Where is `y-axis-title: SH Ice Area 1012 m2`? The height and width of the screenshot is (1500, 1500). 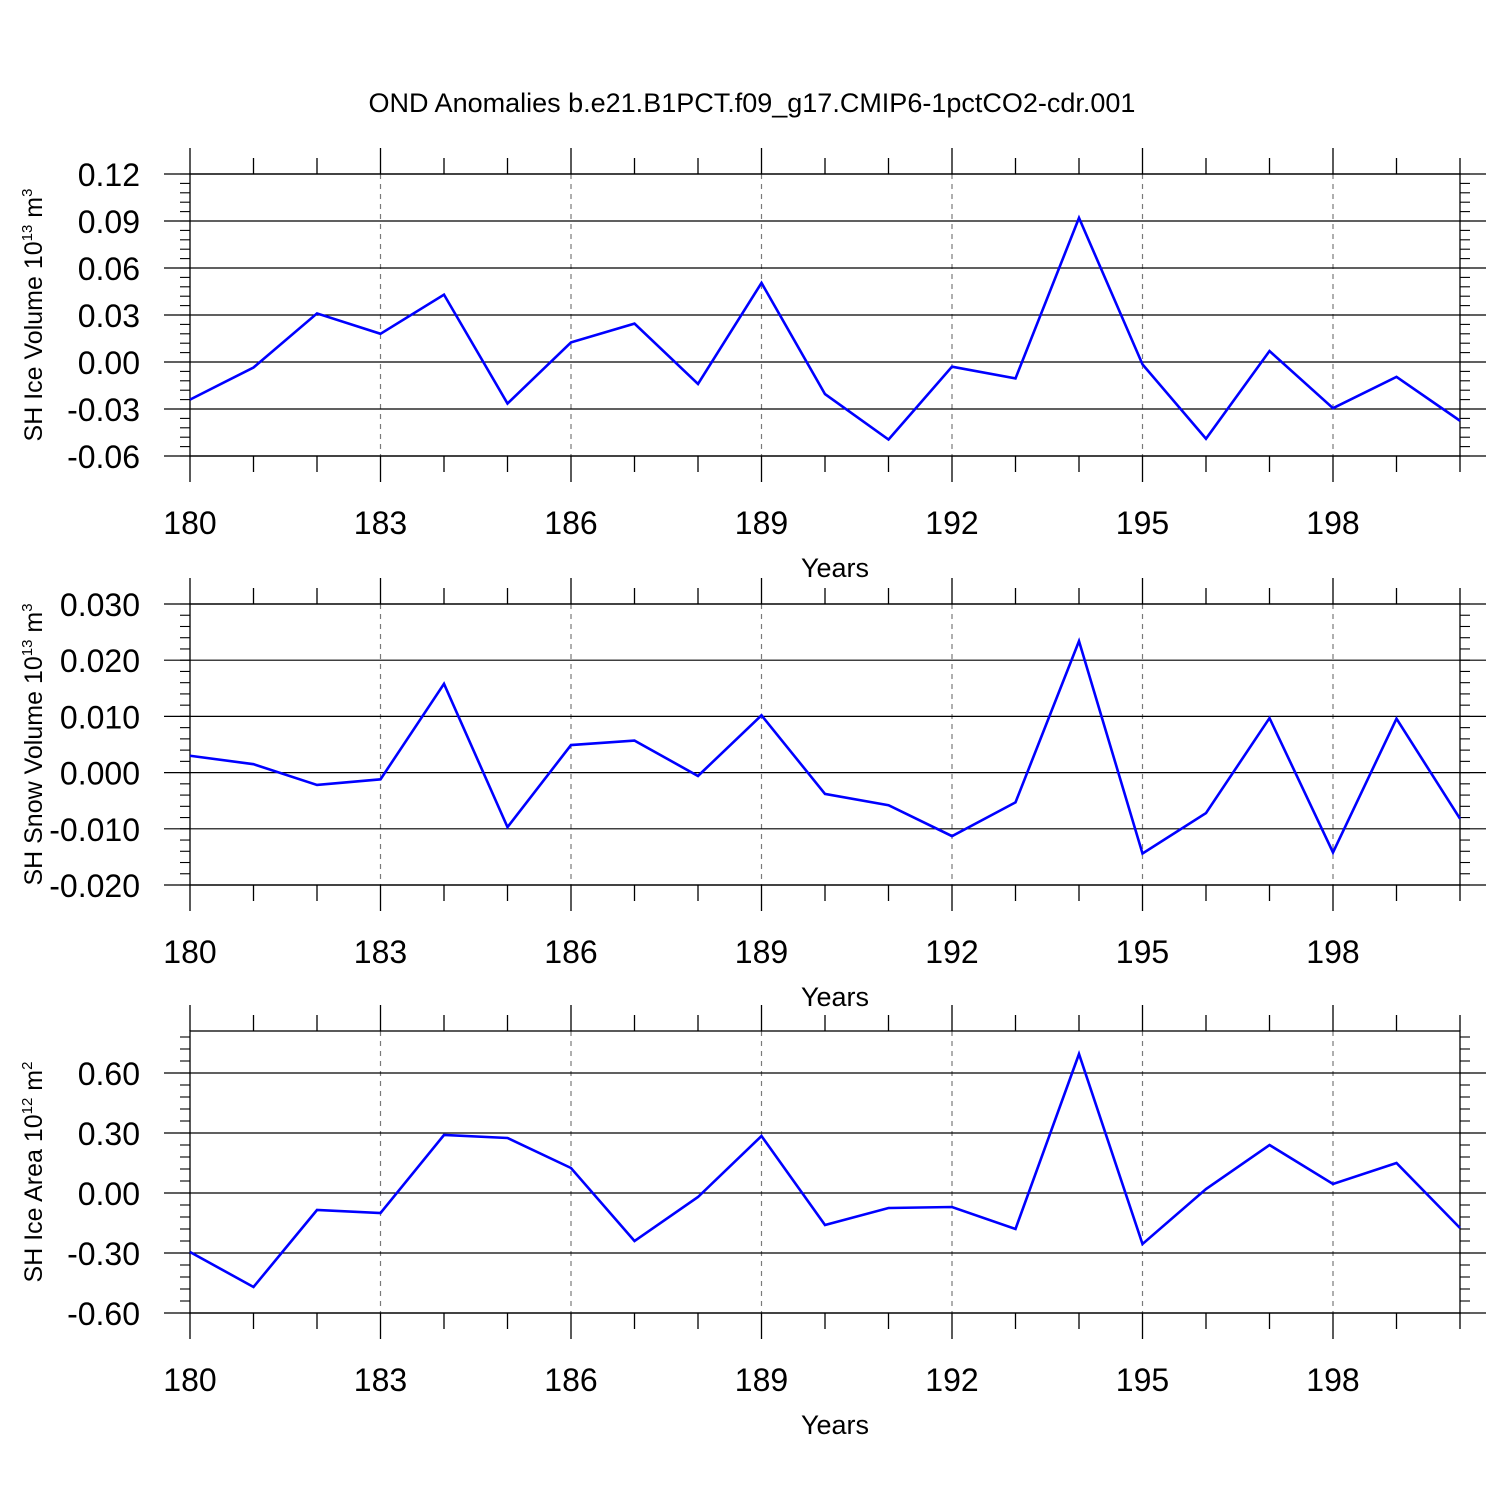
y-axis-title: SH Ice Area 1012 m2 is located at coordinates (34, 1172).